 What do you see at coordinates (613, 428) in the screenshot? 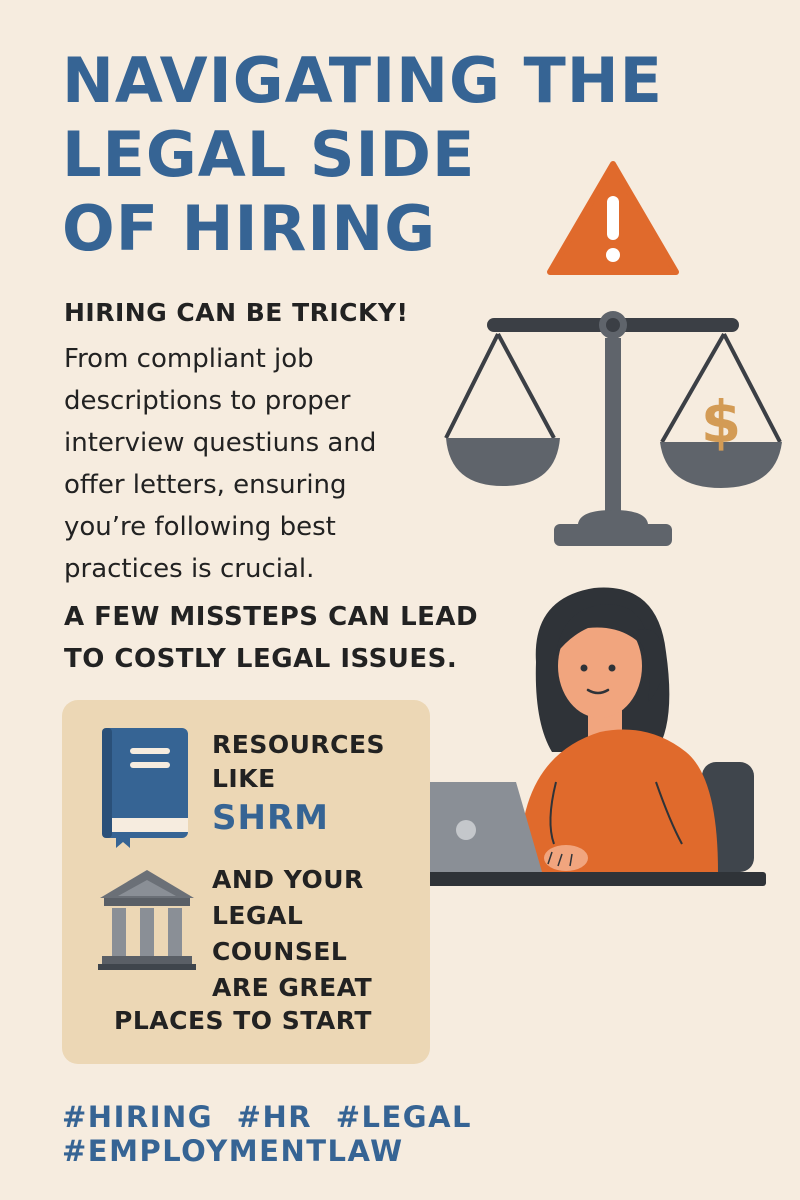
I see `scale-of-justice-icon: $` at bounding box center [613, 428].